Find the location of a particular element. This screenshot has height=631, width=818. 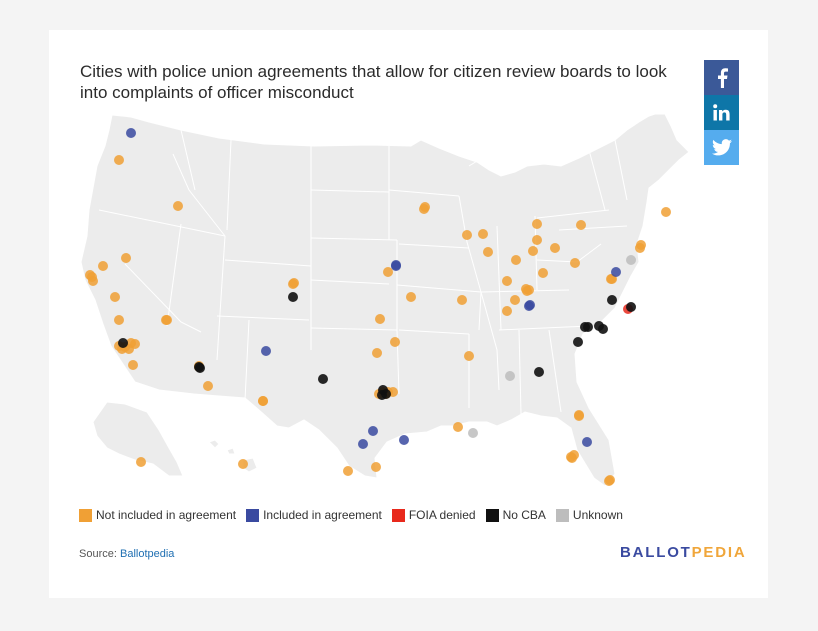

legend-item-no-cba: No CBA is located at coordinates (515, 515).